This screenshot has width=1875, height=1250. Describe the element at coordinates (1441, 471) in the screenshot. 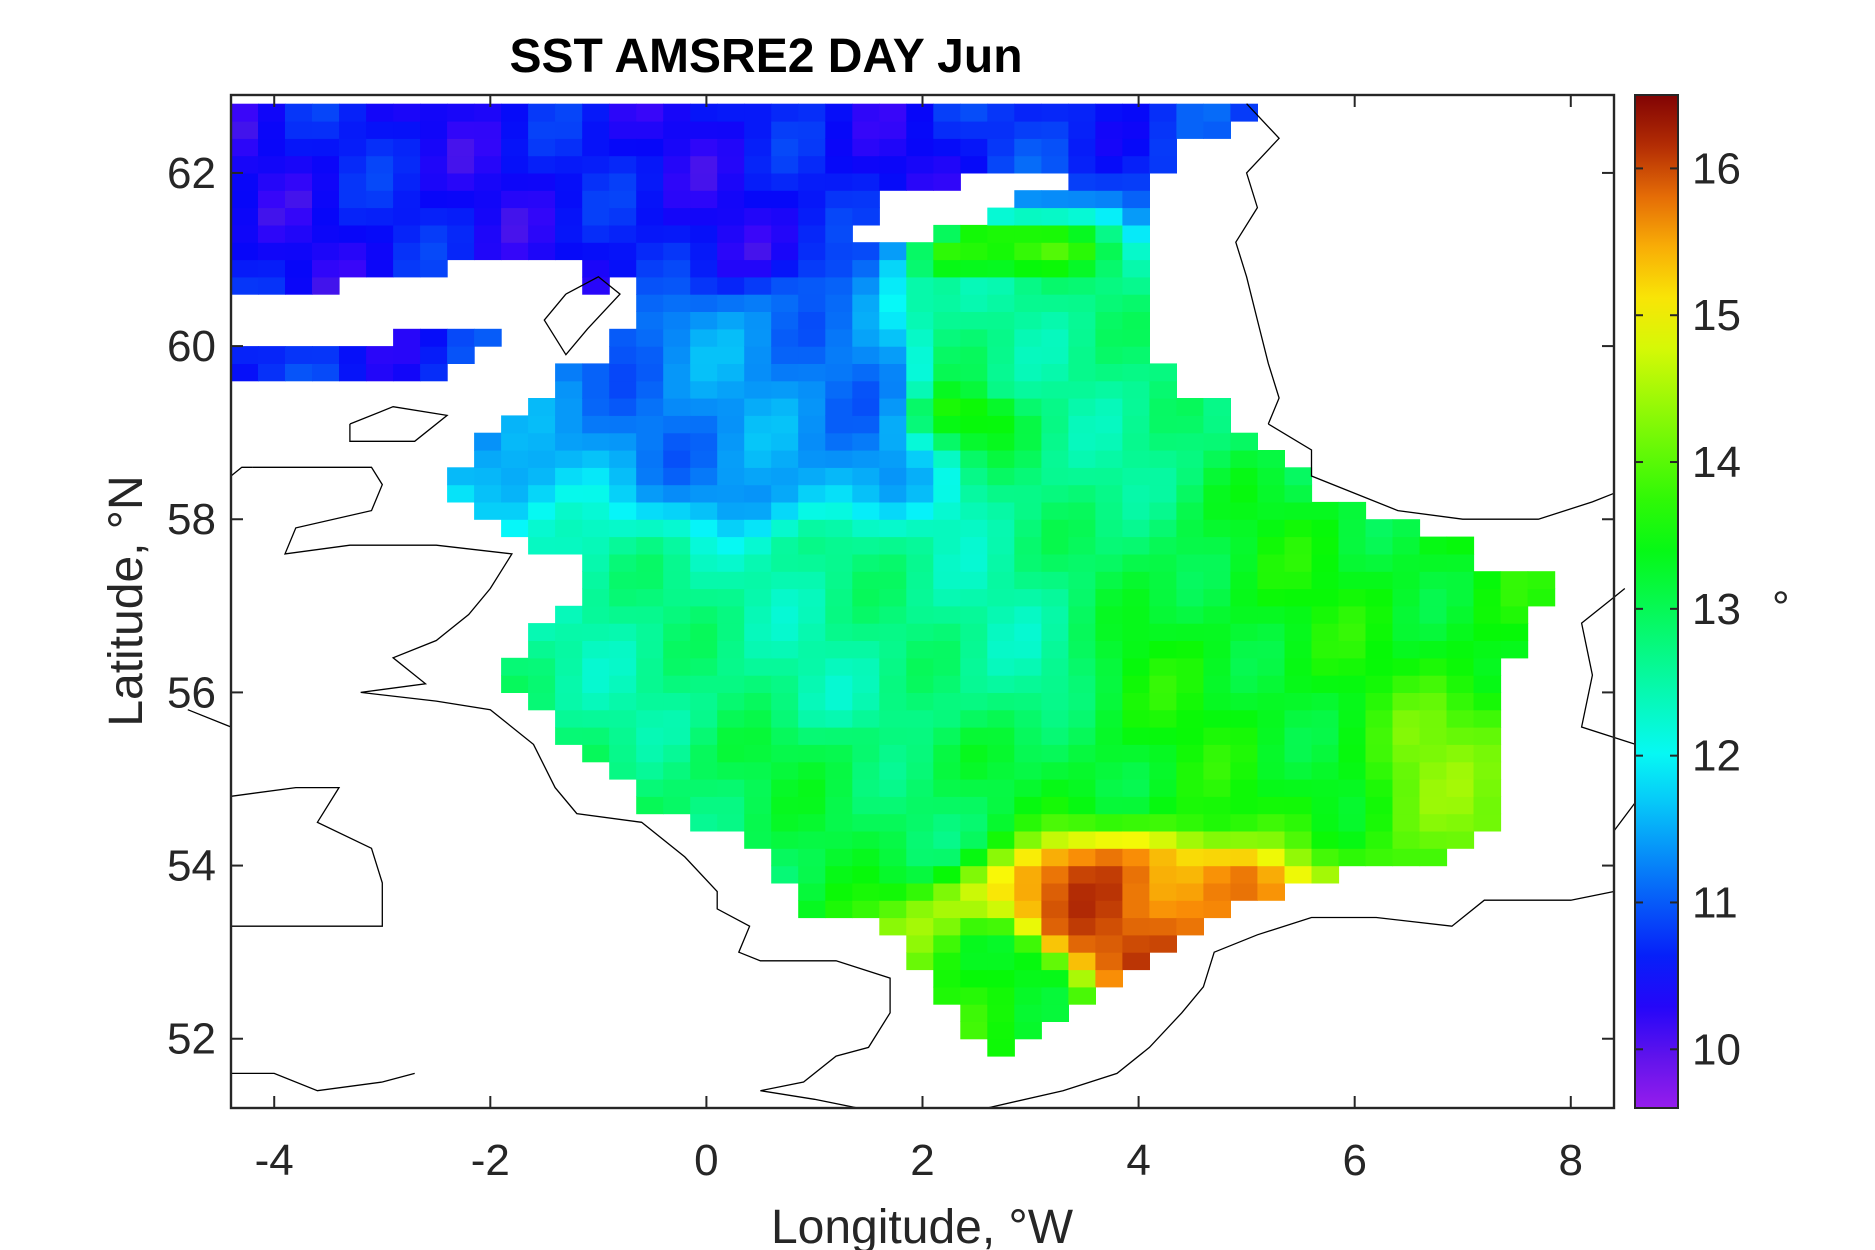

I see `coastline` at that location.